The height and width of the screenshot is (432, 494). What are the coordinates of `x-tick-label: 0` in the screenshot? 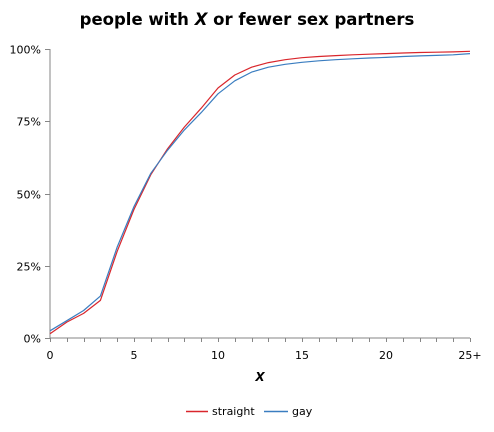 It's located at (50, 355).